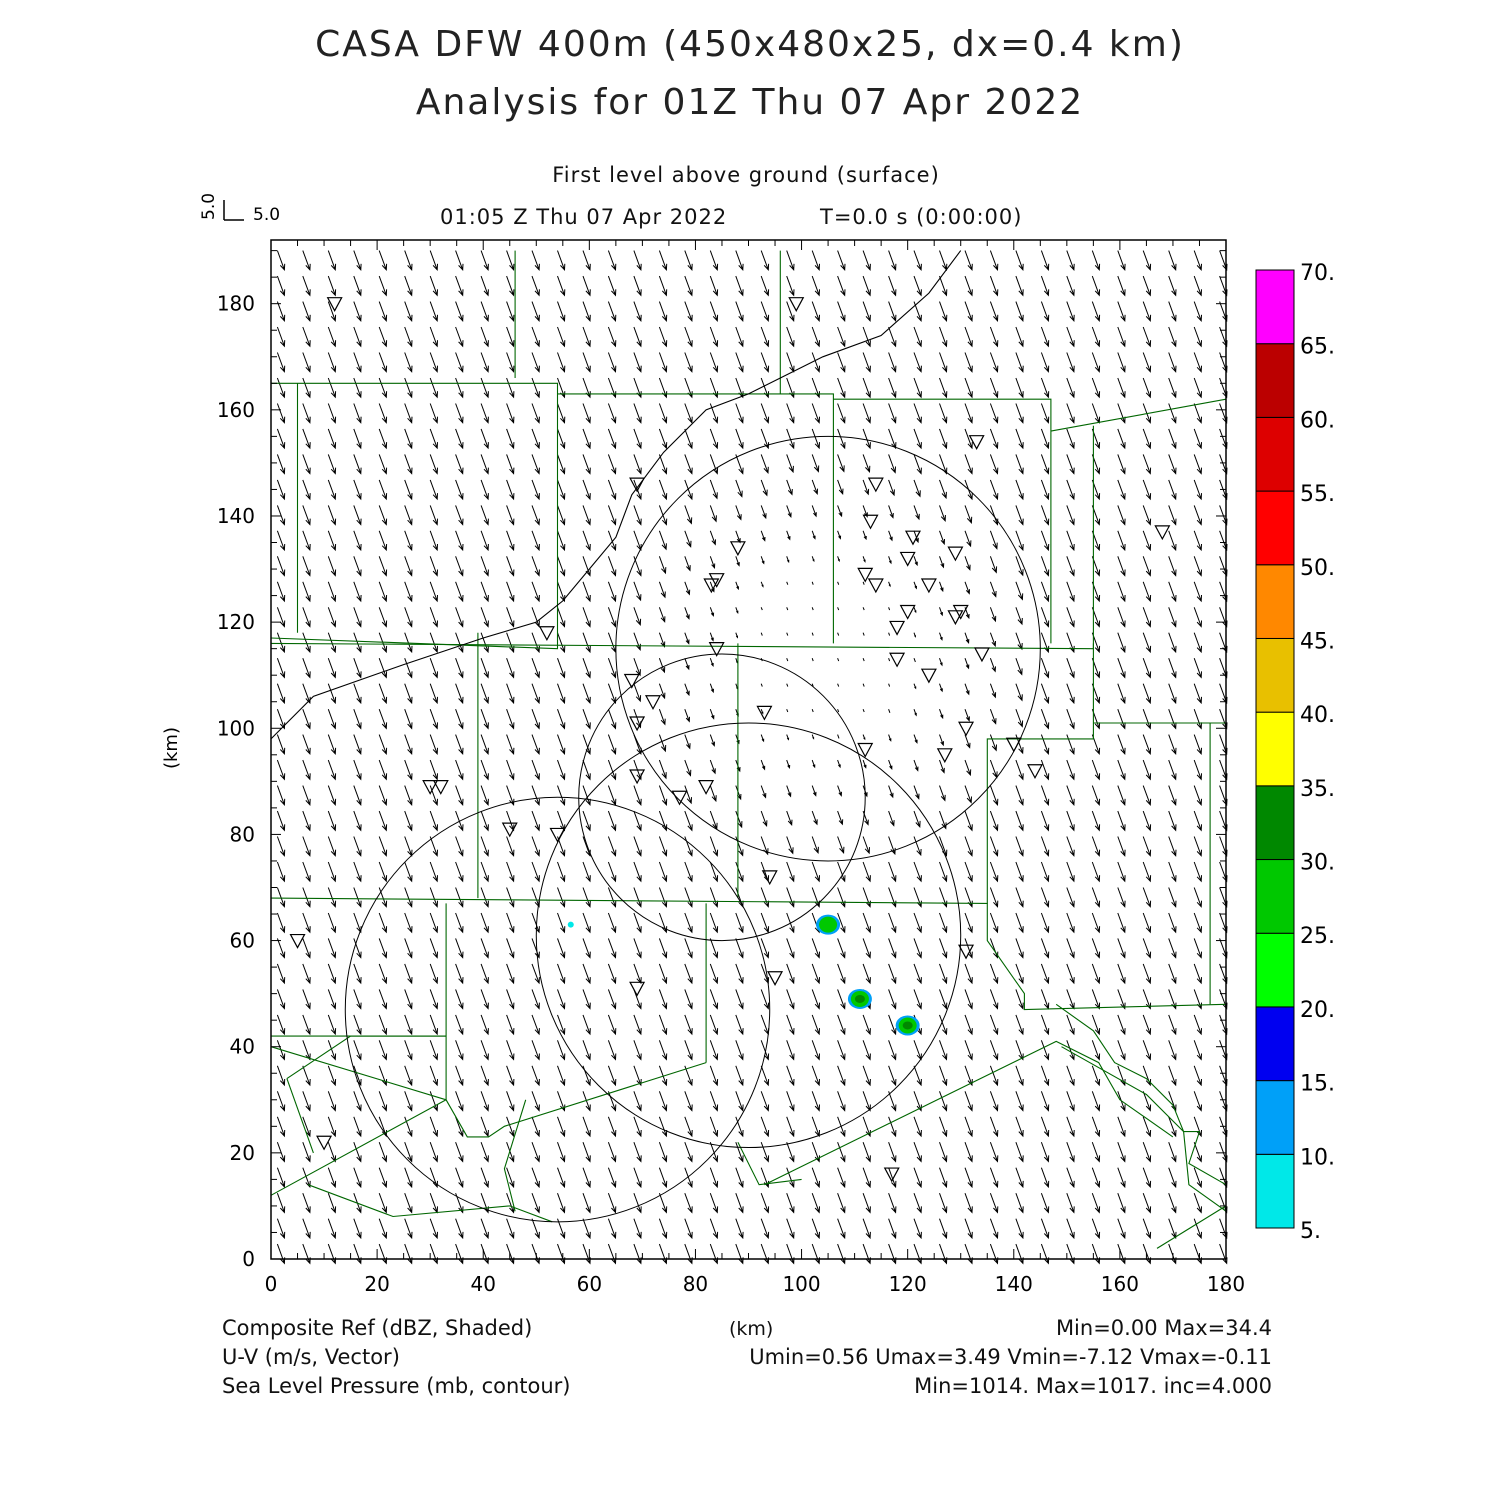 This screenshot has width=1500, height=1500. Describe the element at coordinates (271, 1284) in the screenshot. I see `x-tick-label: 0` at that location.